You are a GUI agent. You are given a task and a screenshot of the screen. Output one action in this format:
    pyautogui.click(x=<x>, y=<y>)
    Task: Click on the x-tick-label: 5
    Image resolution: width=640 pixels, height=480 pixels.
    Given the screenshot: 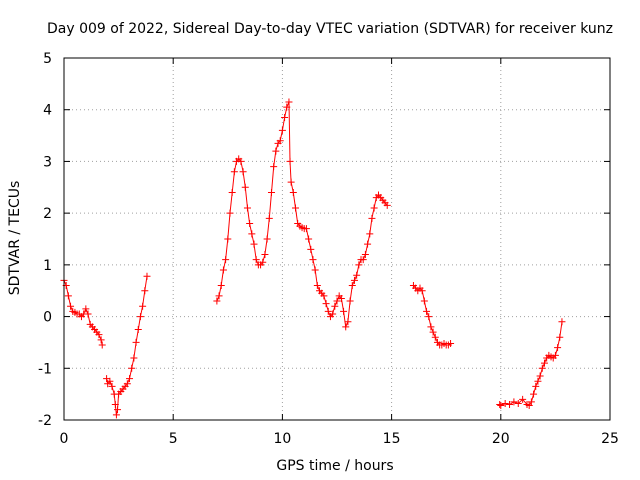 What is the action you would take?
    pyautogui.click(x=173, y=439)
    